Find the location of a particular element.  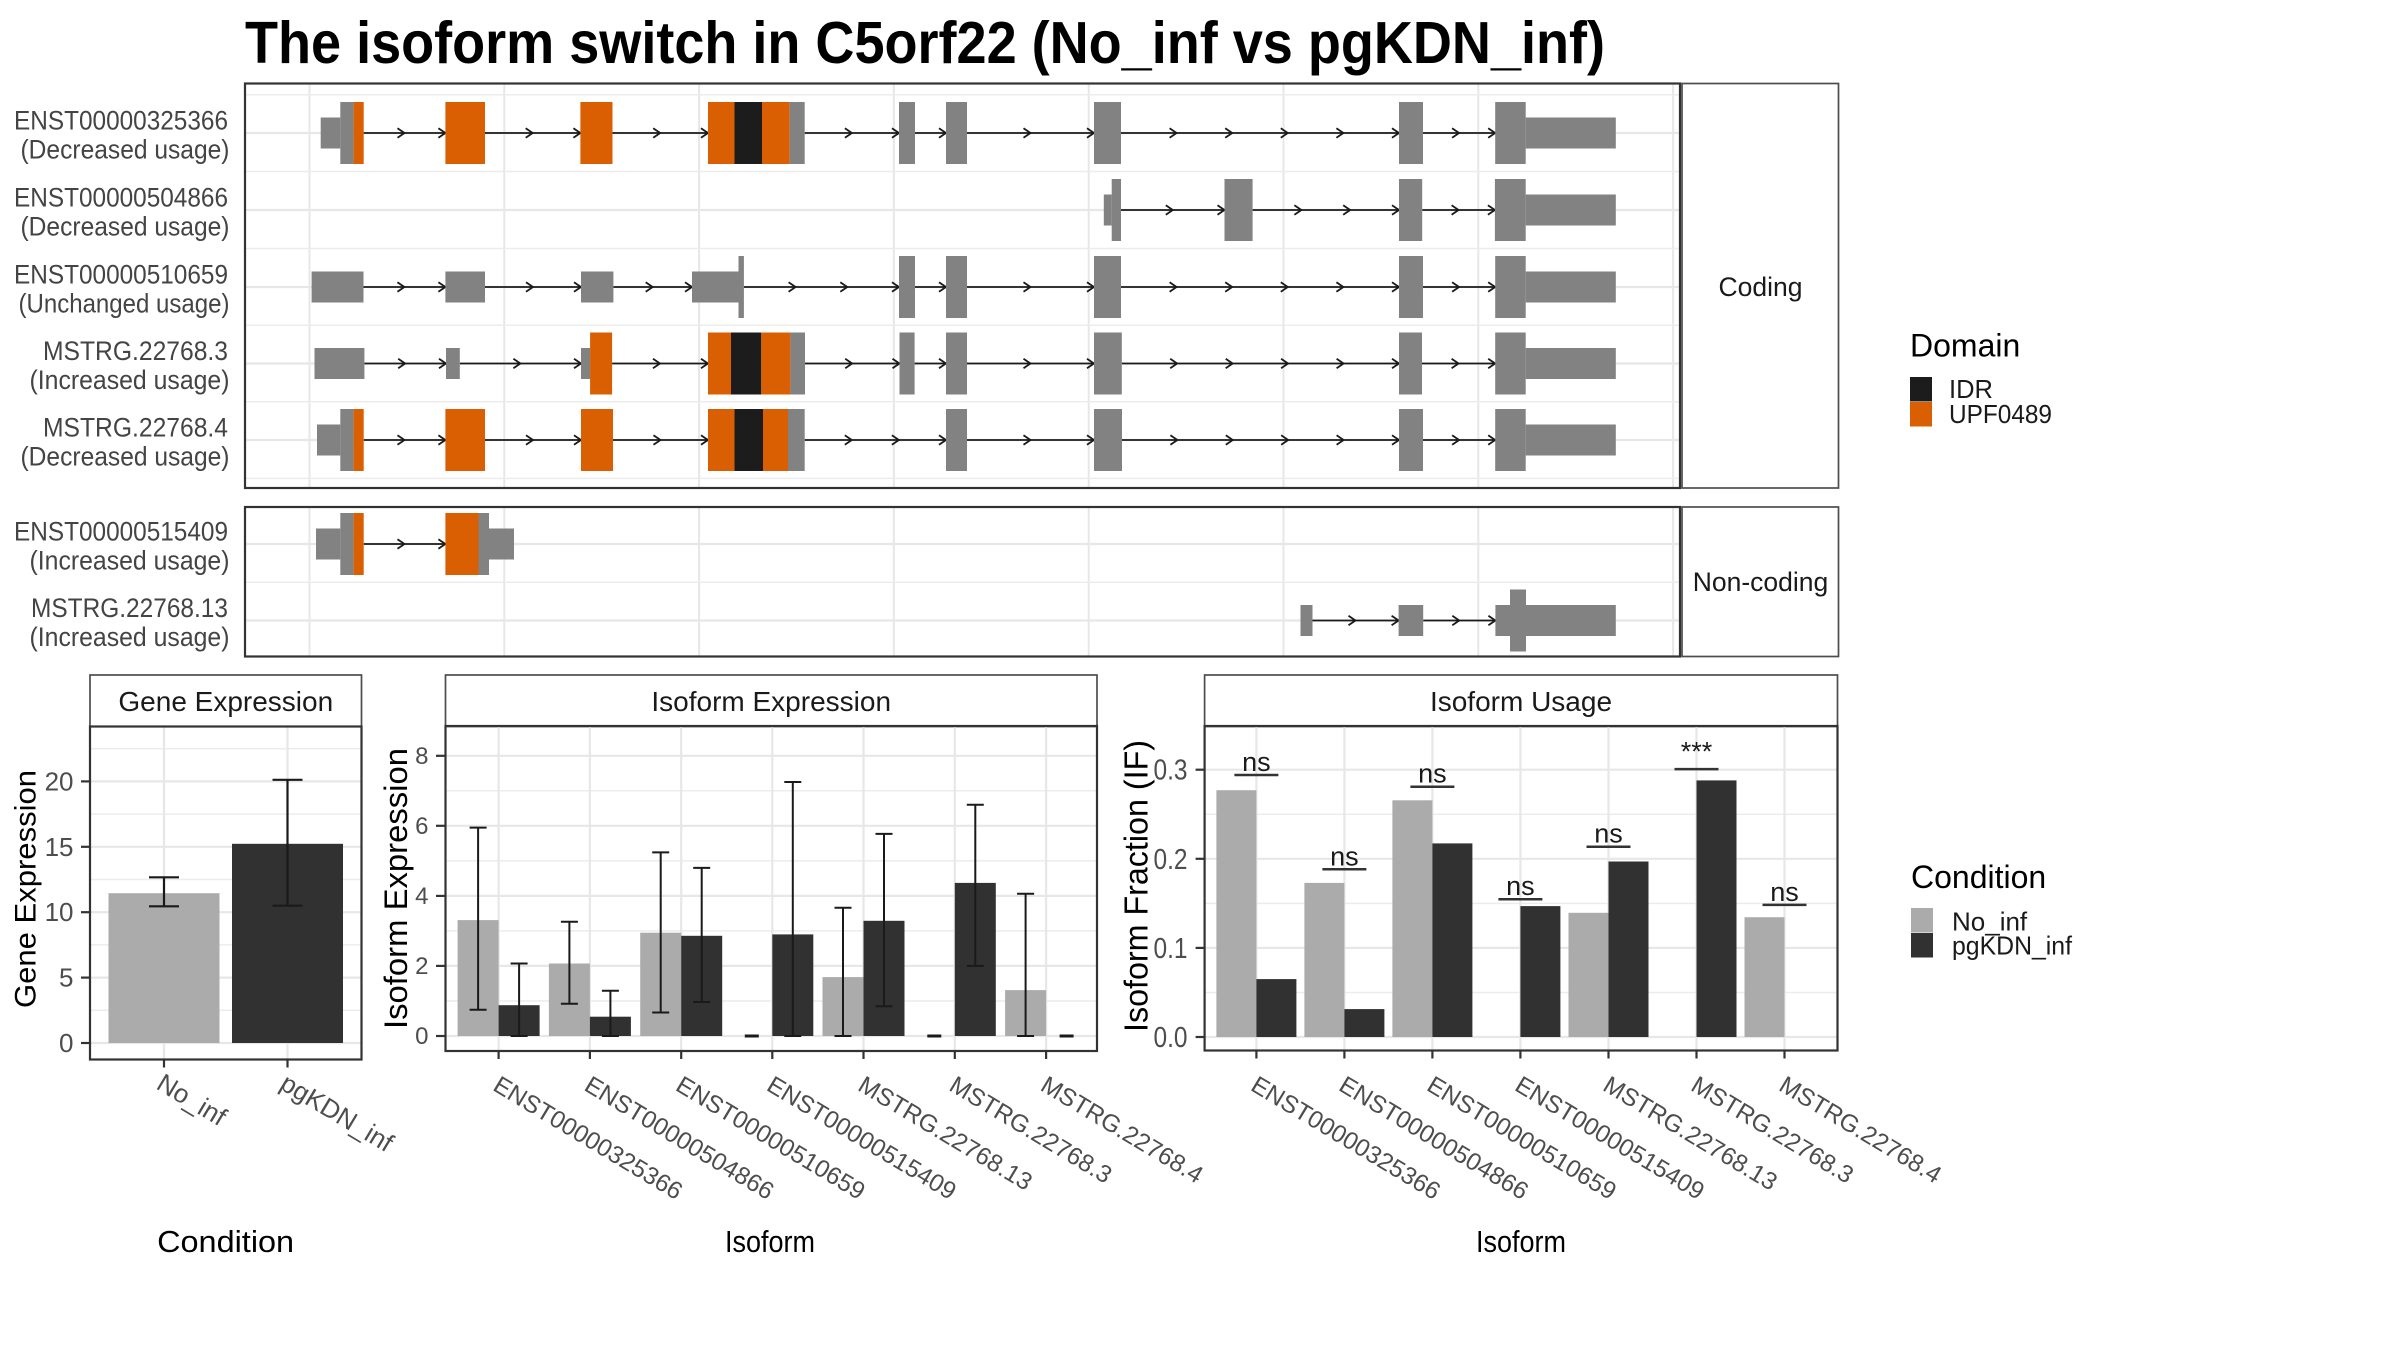

svg-text: 15 is located at coordinates (59, 847).